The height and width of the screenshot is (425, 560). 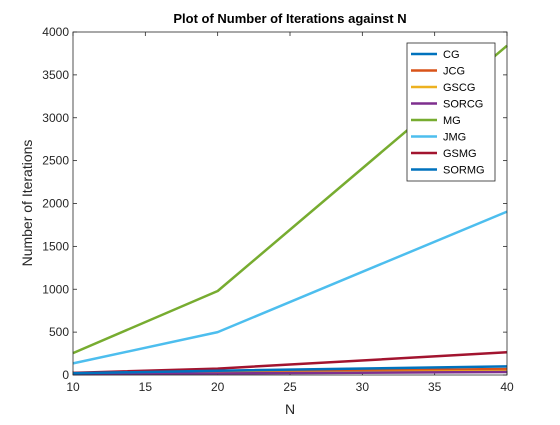 I want to click on x-tick-label: 25, so click(x=290, y=387).